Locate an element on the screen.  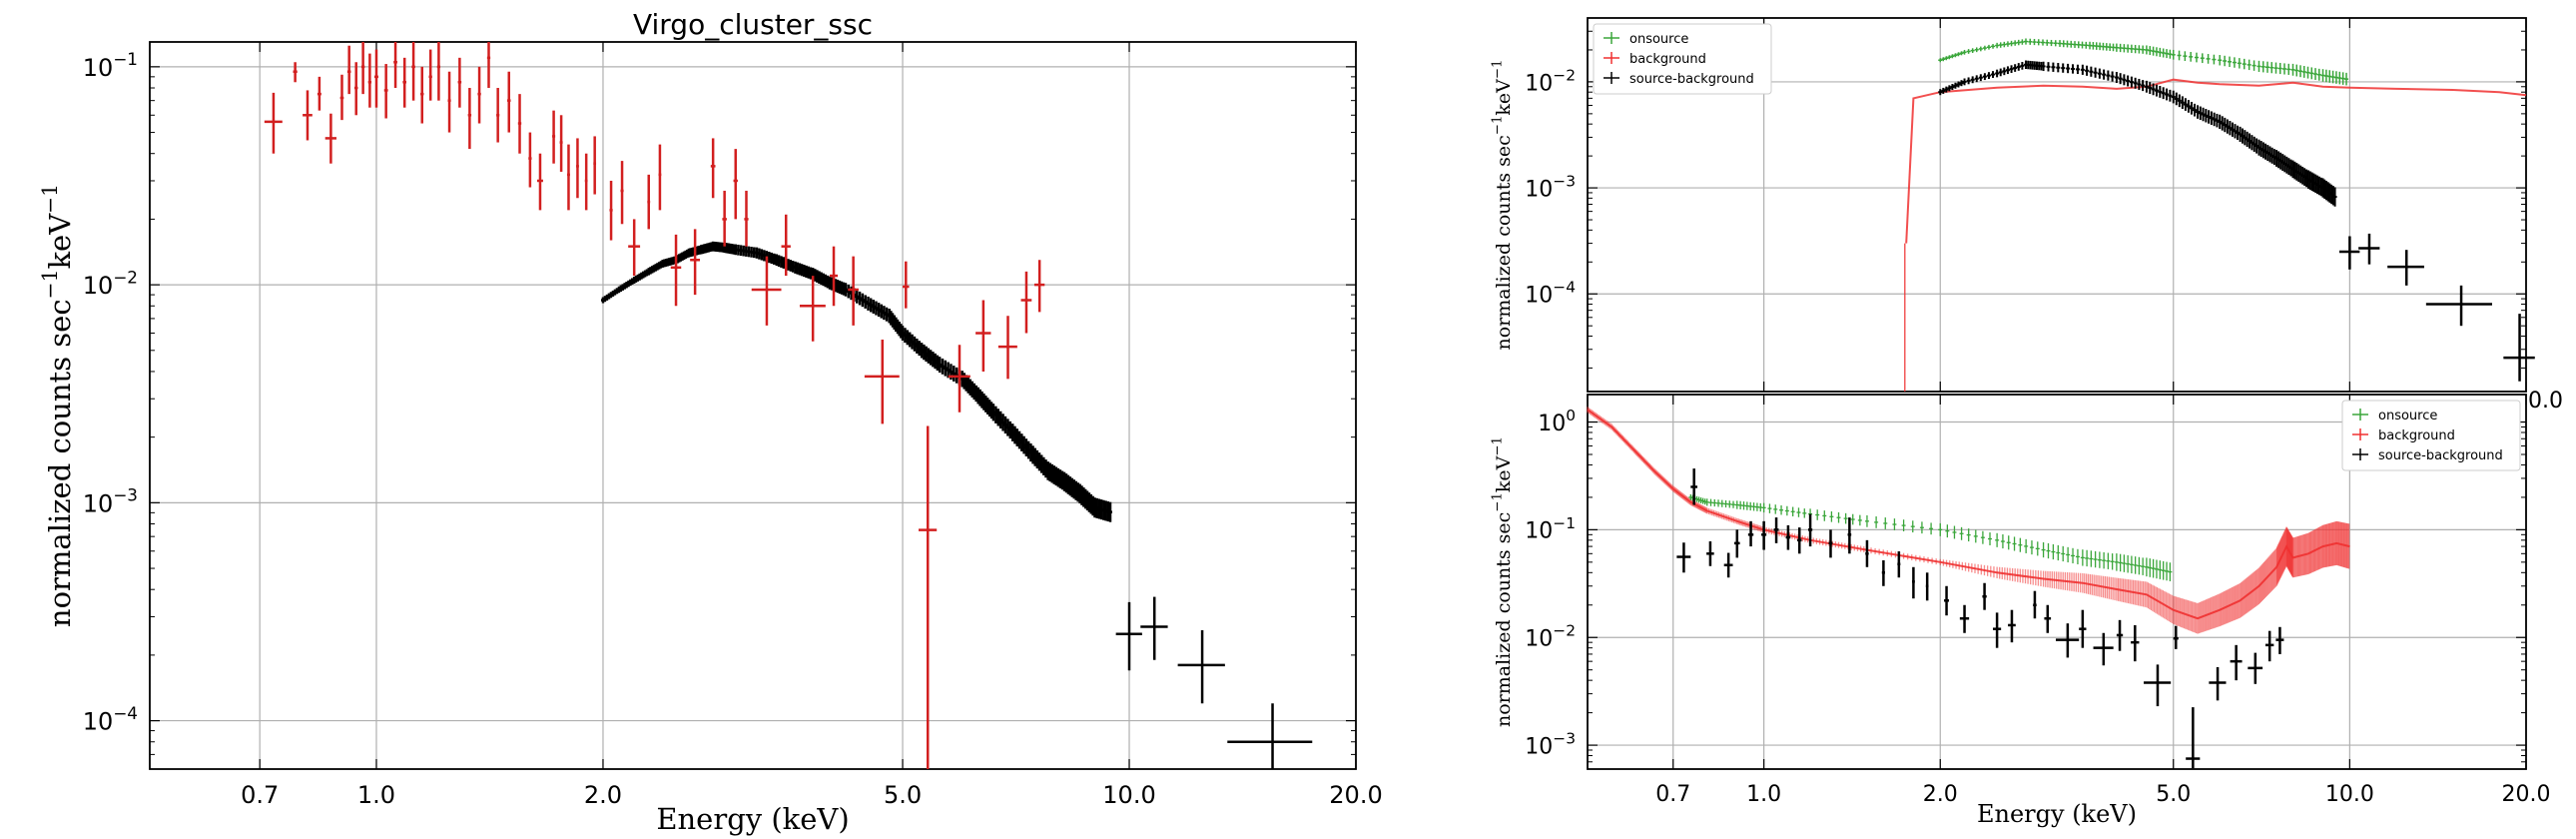
y-tick-label: 10⁰ is located at coordinates (1557, 422).